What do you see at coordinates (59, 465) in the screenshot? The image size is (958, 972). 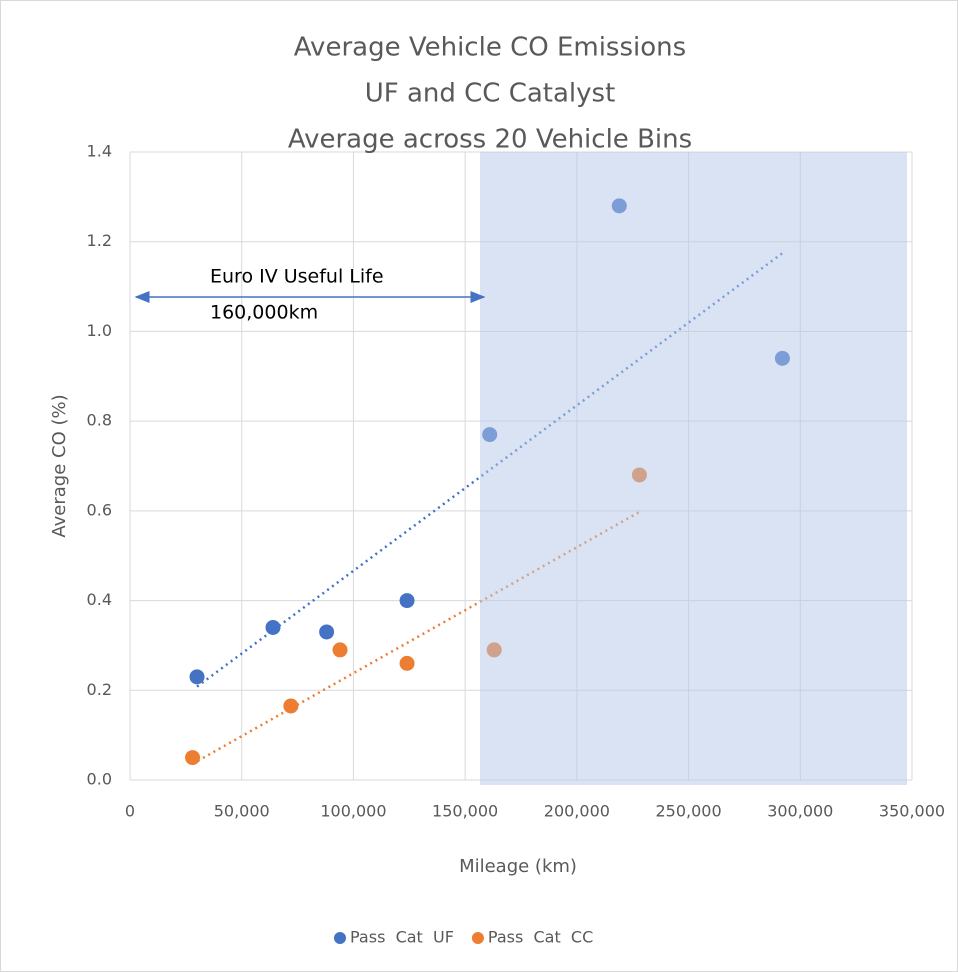 I see `y-axis-label: Average CO (%)` at bounding box center [59, 465].